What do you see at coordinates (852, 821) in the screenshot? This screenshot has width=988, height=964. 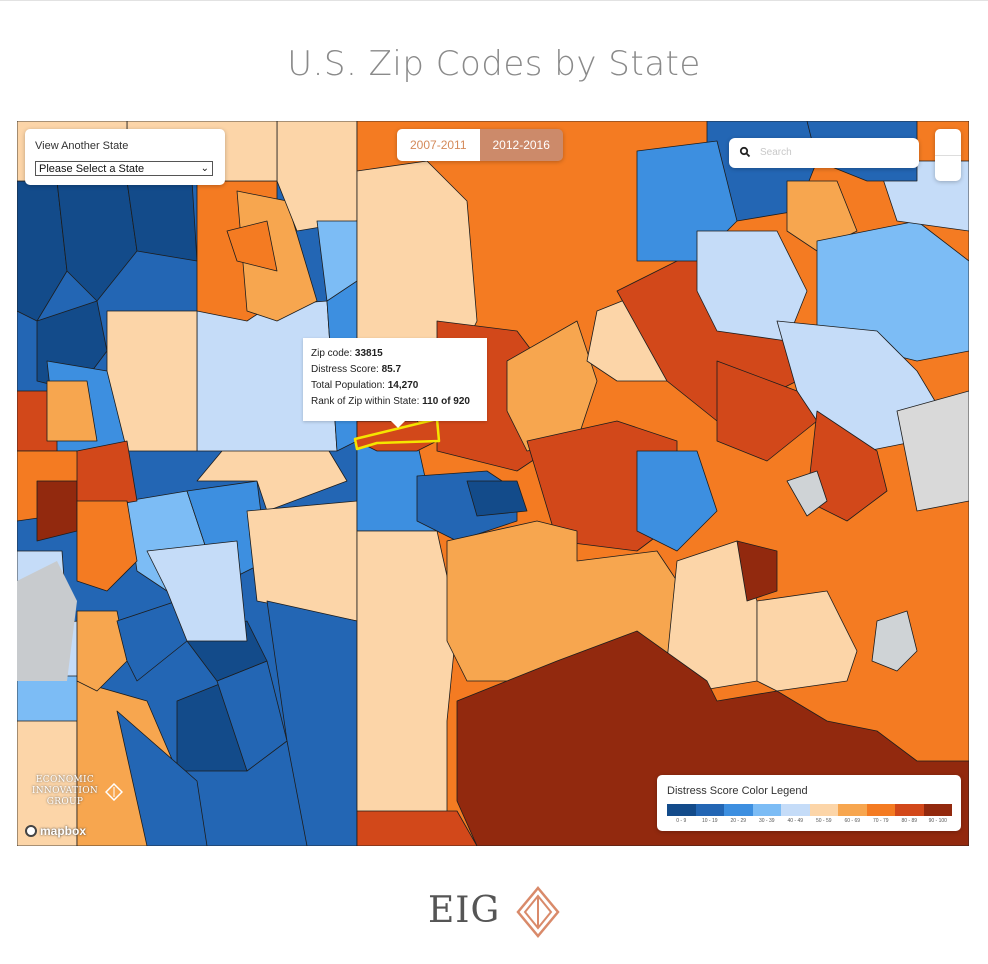 I see `legend-range-label: 60 - 69` at bounding box center [852, 821].